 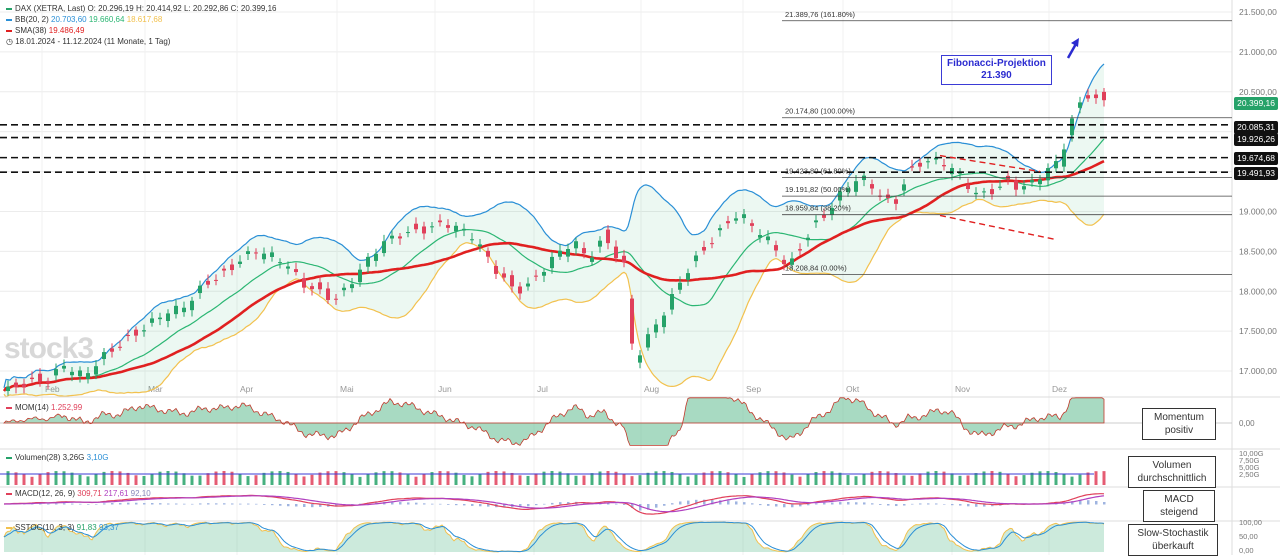 I want to click on volume-annotation-line1: Volumen, so click(x=1172, y=465).